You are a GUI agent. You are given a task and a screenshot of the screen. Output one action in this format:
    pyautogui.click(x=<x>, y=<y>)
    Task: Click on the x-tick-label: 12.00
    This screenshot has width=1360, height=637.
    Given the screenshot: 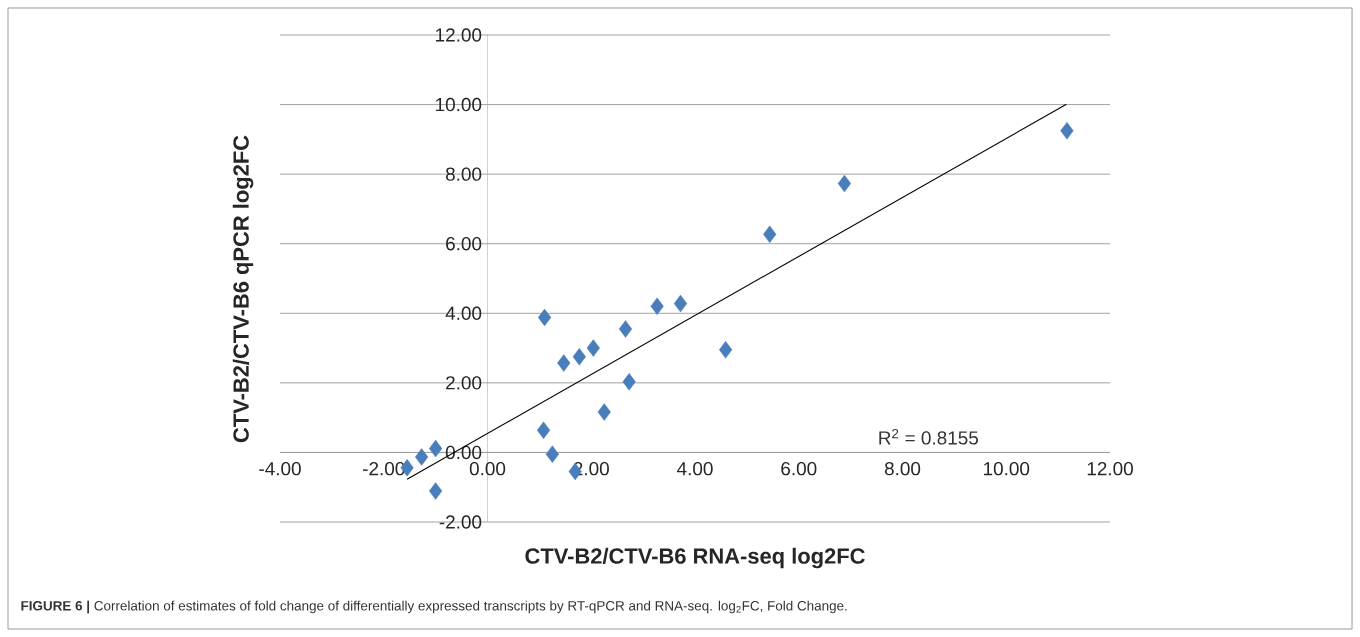 What is the action you would take?
    pyautogui.click(x=1110, y=468)
    